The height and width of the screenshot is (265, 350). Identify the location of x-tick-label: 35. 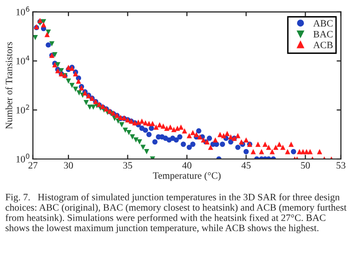
(127, 165).